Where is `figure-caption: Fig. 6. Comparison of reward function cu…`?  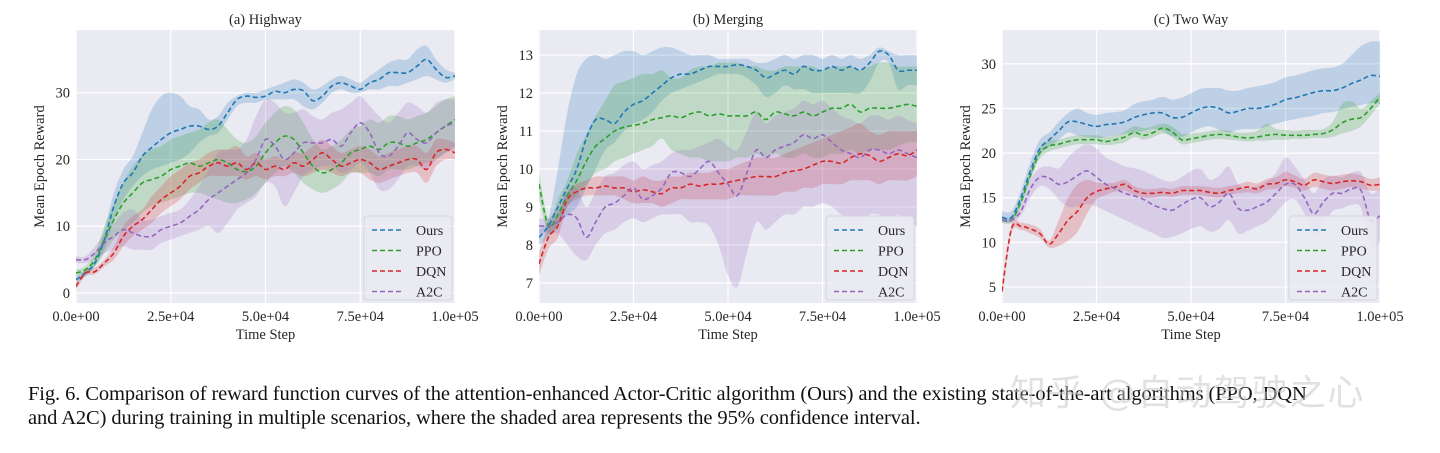 figure-caption: Fig. 6. Comparison of reward function cu… is located at coordinates (728, 406).